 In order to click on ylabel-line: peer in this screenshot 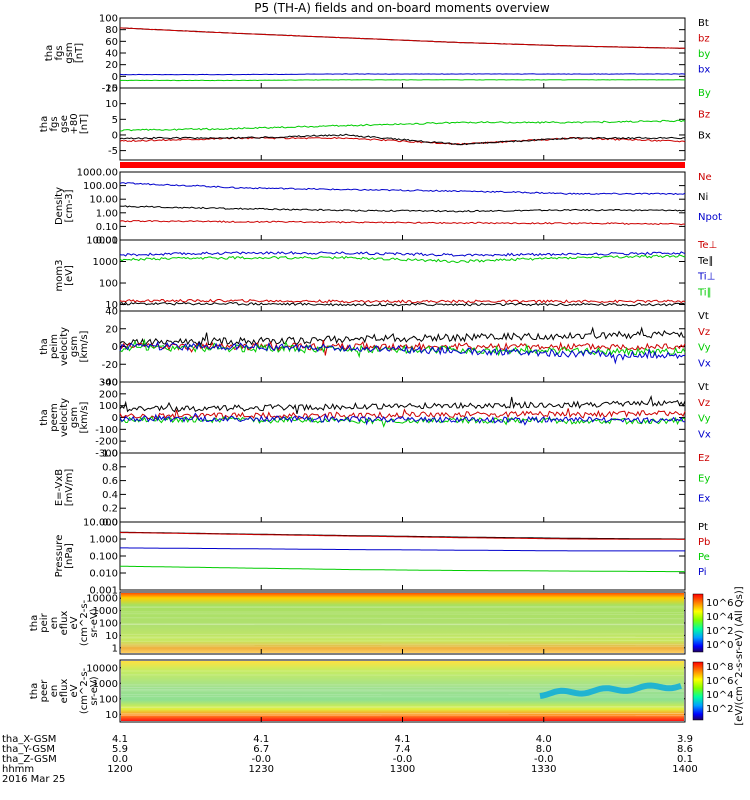, I will do `click(44, 691)`.